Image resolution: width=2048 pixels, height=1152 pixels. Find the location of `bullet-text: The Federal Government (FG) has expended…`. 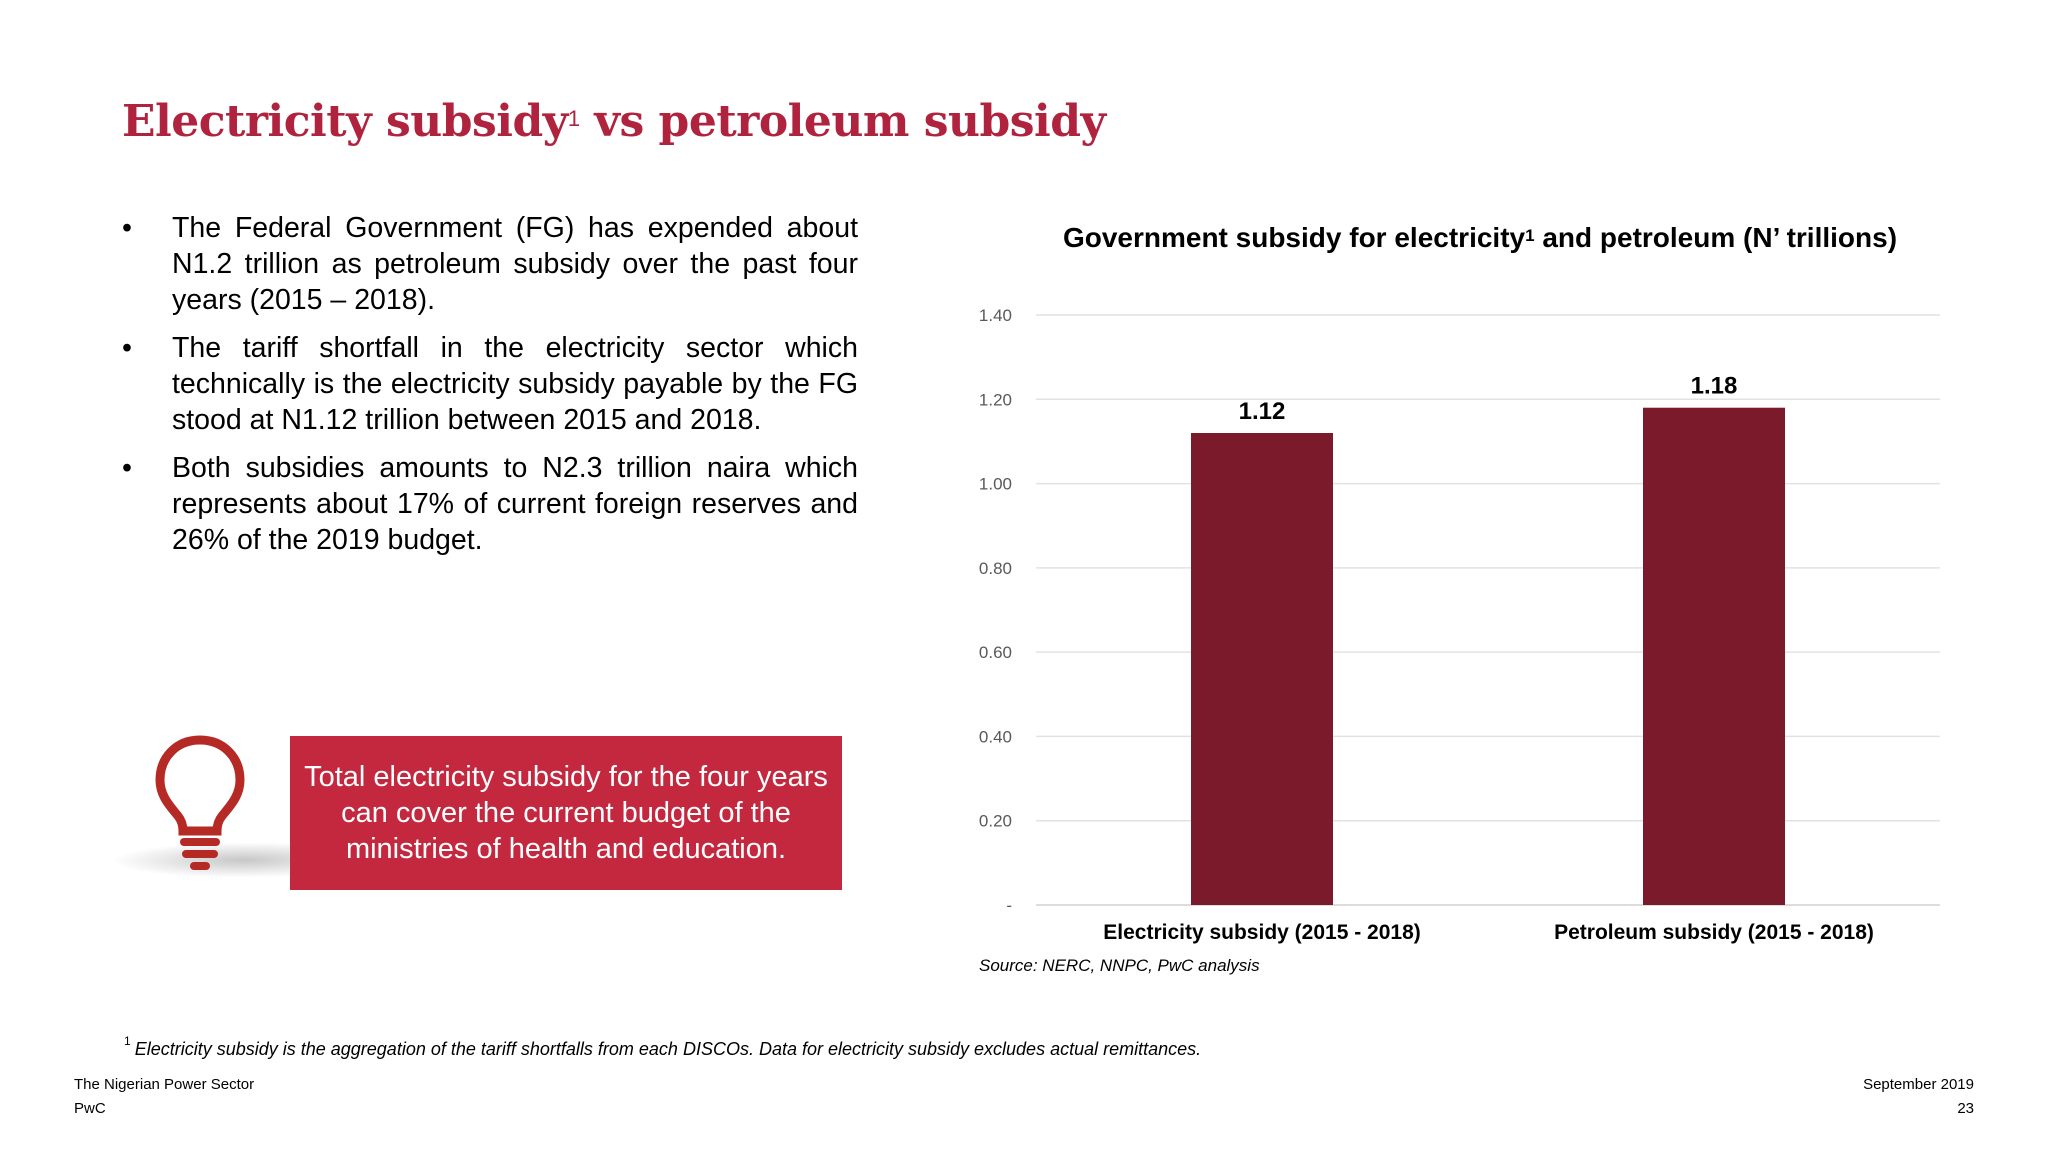

bullet-text: The Federal Government (FG) has expended… is located at coordinates (515, 264).